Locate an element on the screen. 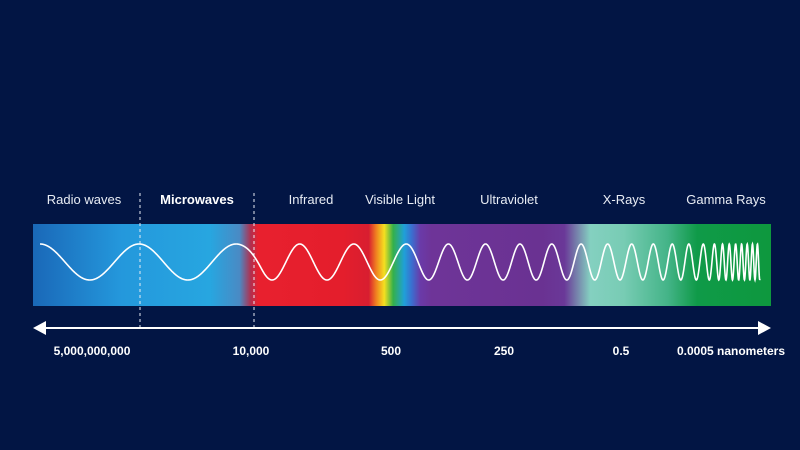 The height and width of the screenshot is (450, 800). label-gamma-rays: Gamma Rays is located at coordinates (726, 199).